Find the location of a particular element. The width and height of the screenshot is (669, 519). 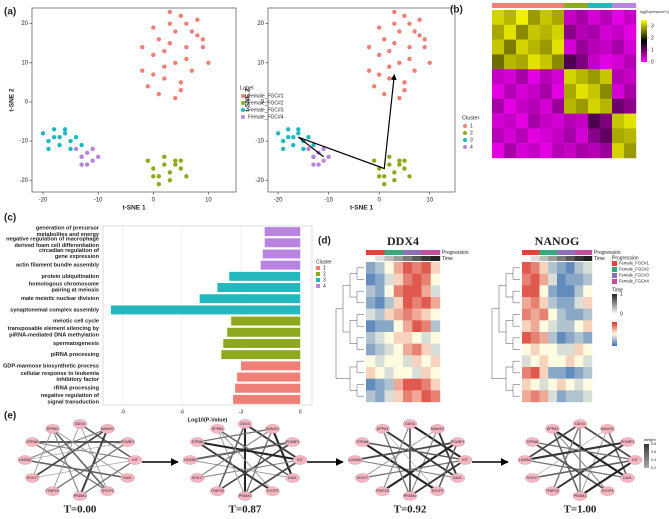

node-label: SOX17 is located at coordinates (363, 478).